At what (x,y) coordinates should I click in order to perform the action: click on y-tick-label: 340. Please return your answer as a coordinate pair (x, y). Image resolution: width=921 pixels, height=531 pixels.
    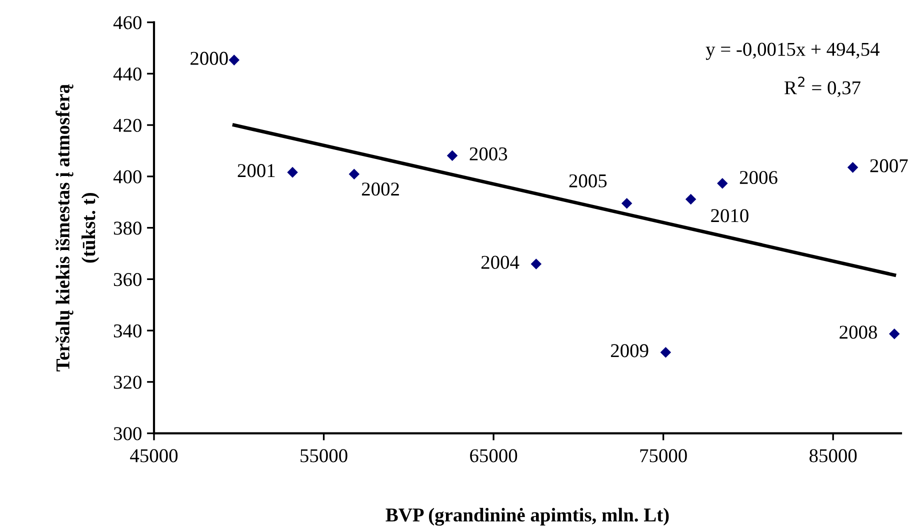
    Looking at the image, I should click on (128, 331).